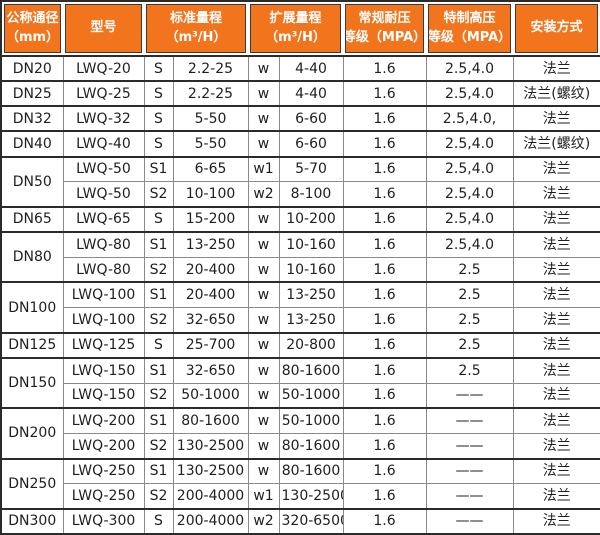 This screenshot has height=535, width=600. I want to click on cell-extended-range: 5-70, so click(311, 169).